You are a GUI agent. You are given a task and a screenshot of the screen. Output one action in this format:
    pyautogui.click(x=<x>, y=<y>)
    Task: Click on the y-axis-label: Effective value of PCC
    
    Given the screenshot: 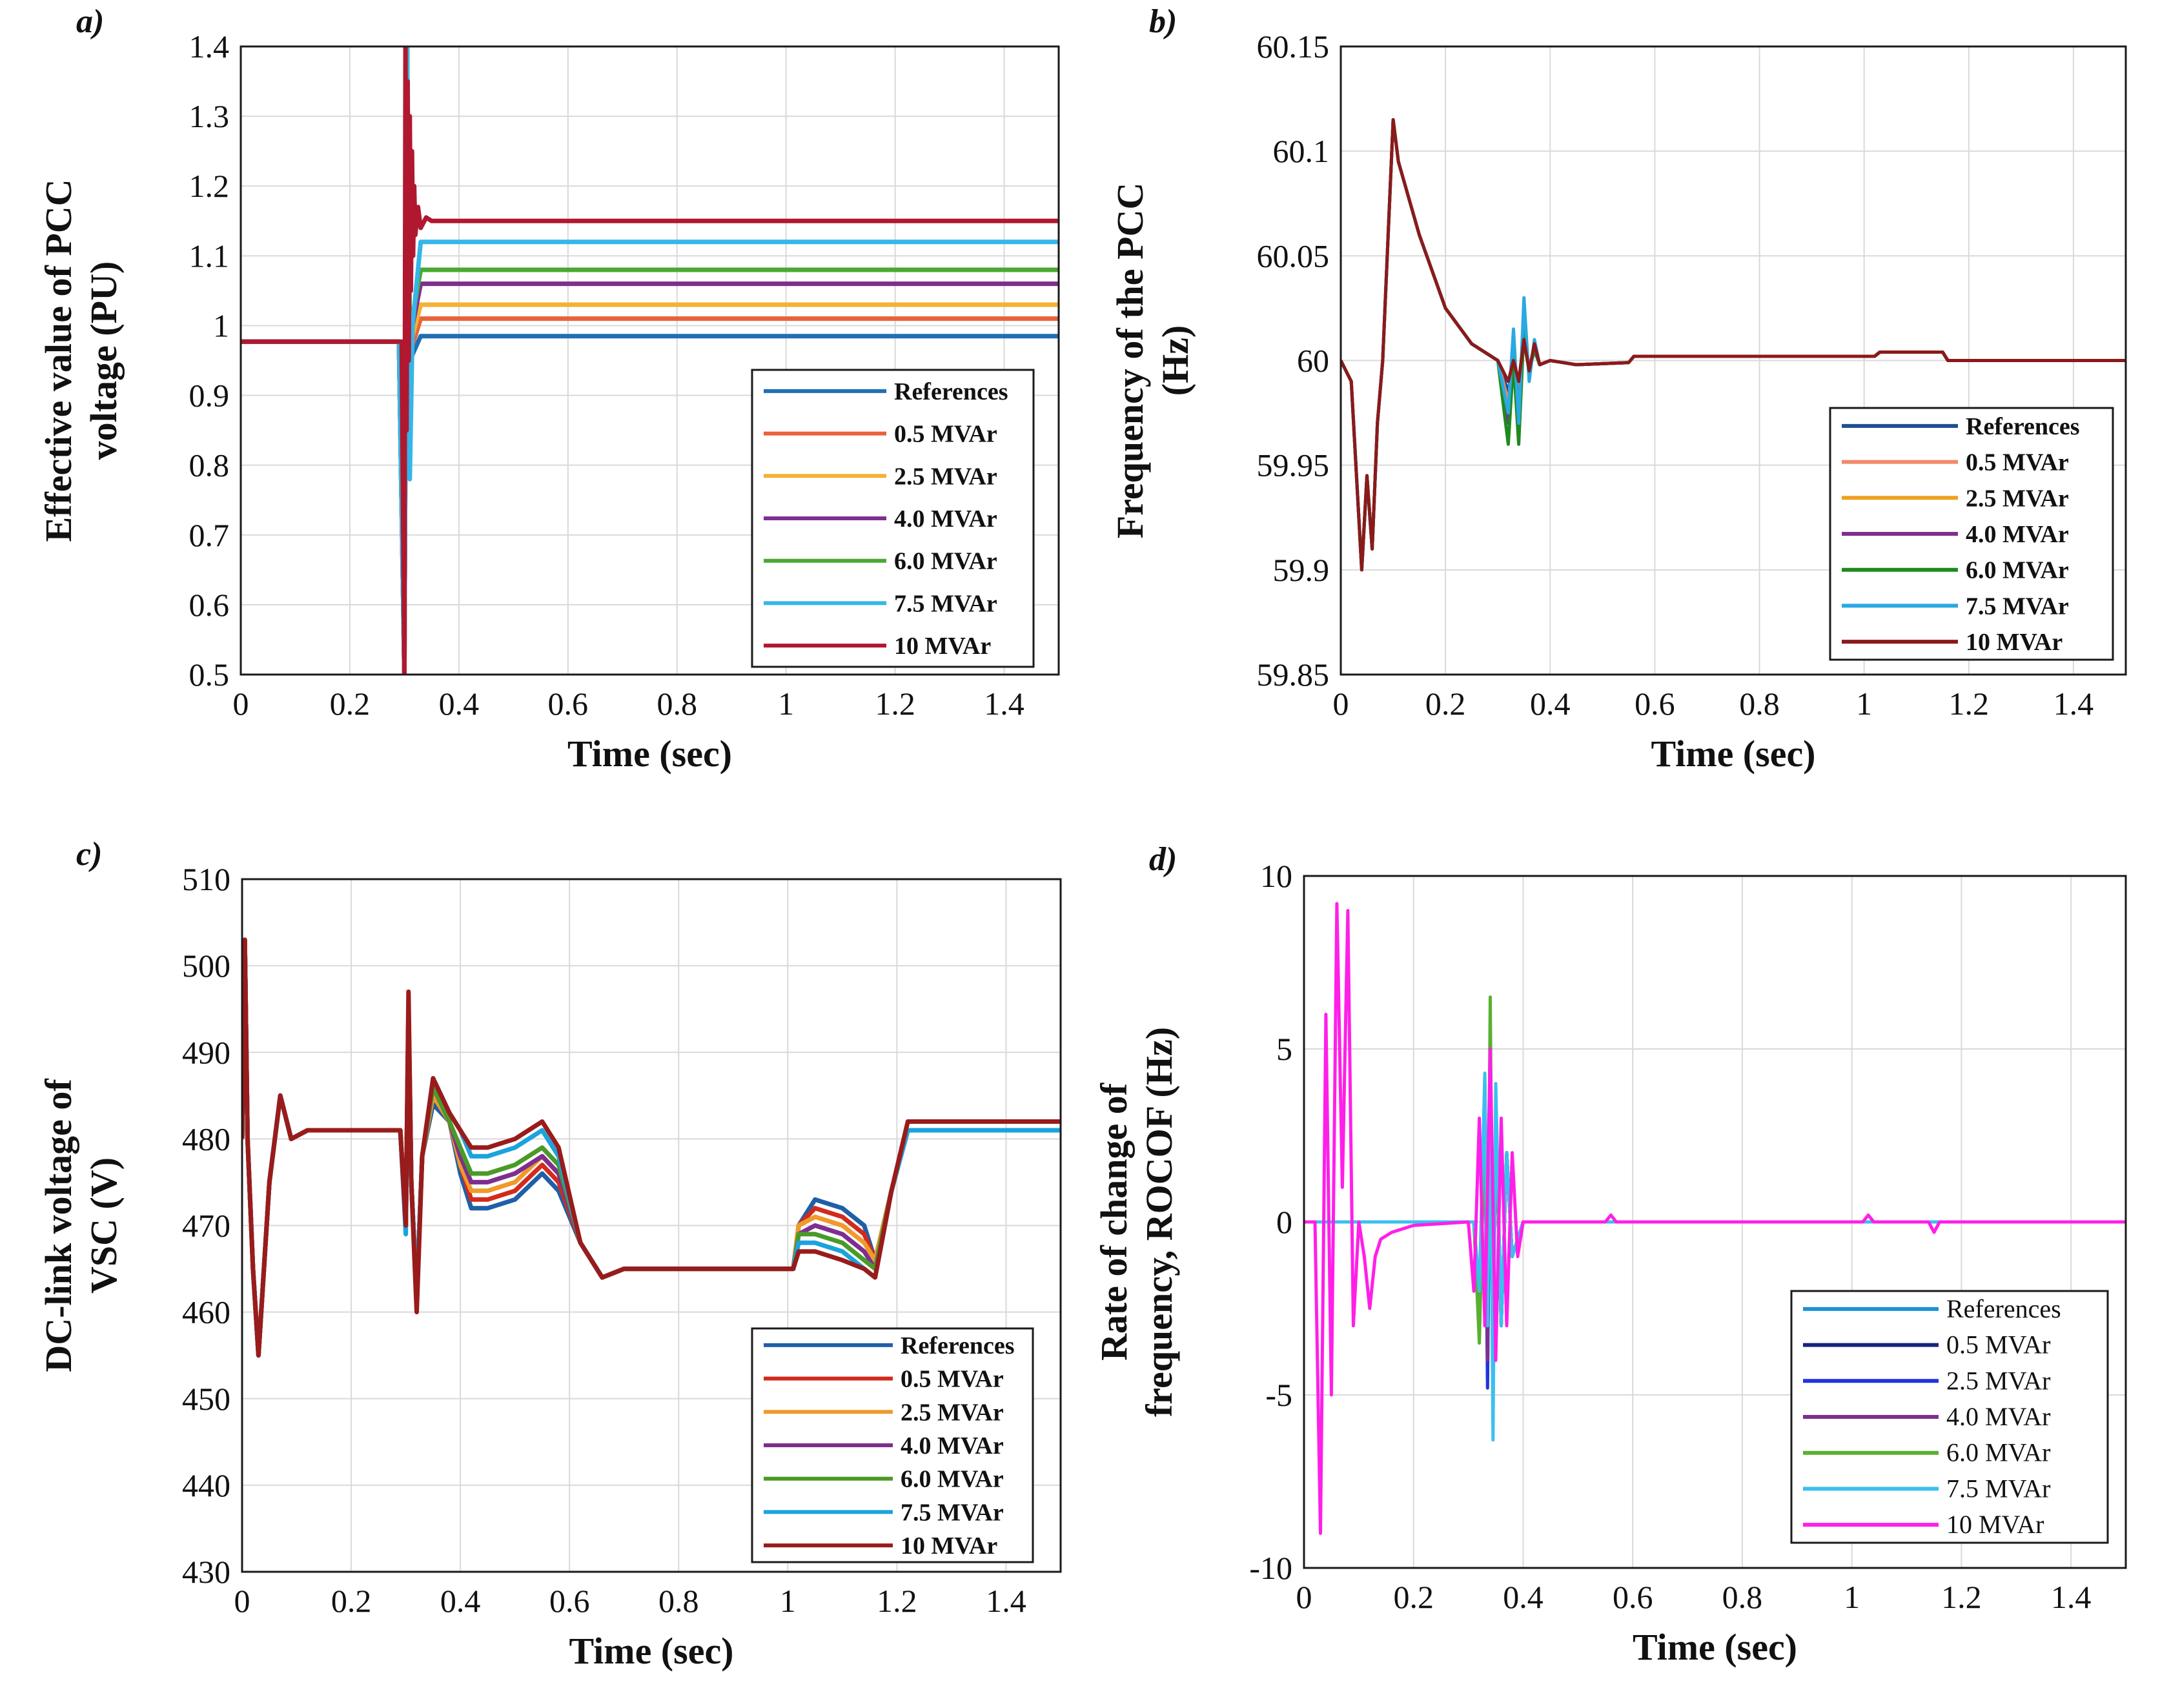 What is the action you would take?
    pyautogui.click(x=58, y=360)
    